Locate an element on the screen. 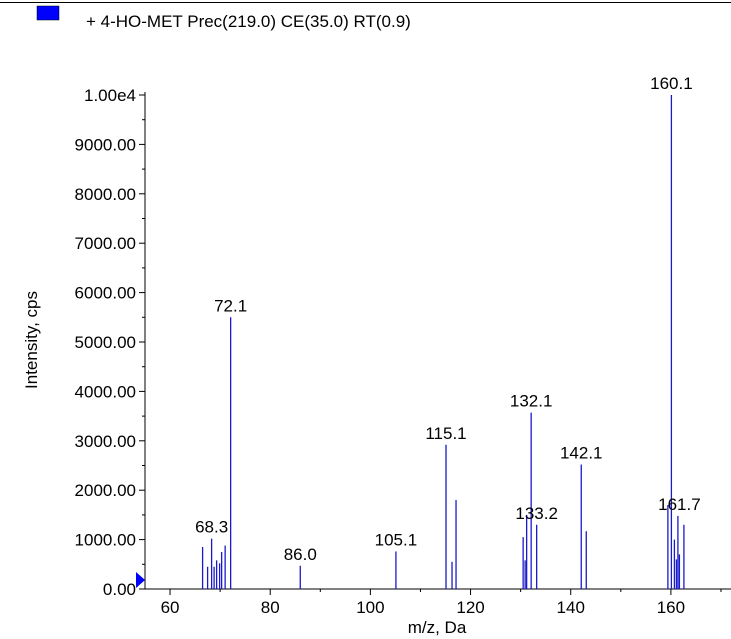 The image size is (731, 639). peak-label: 72.1 is located at coordinates (230, 305).